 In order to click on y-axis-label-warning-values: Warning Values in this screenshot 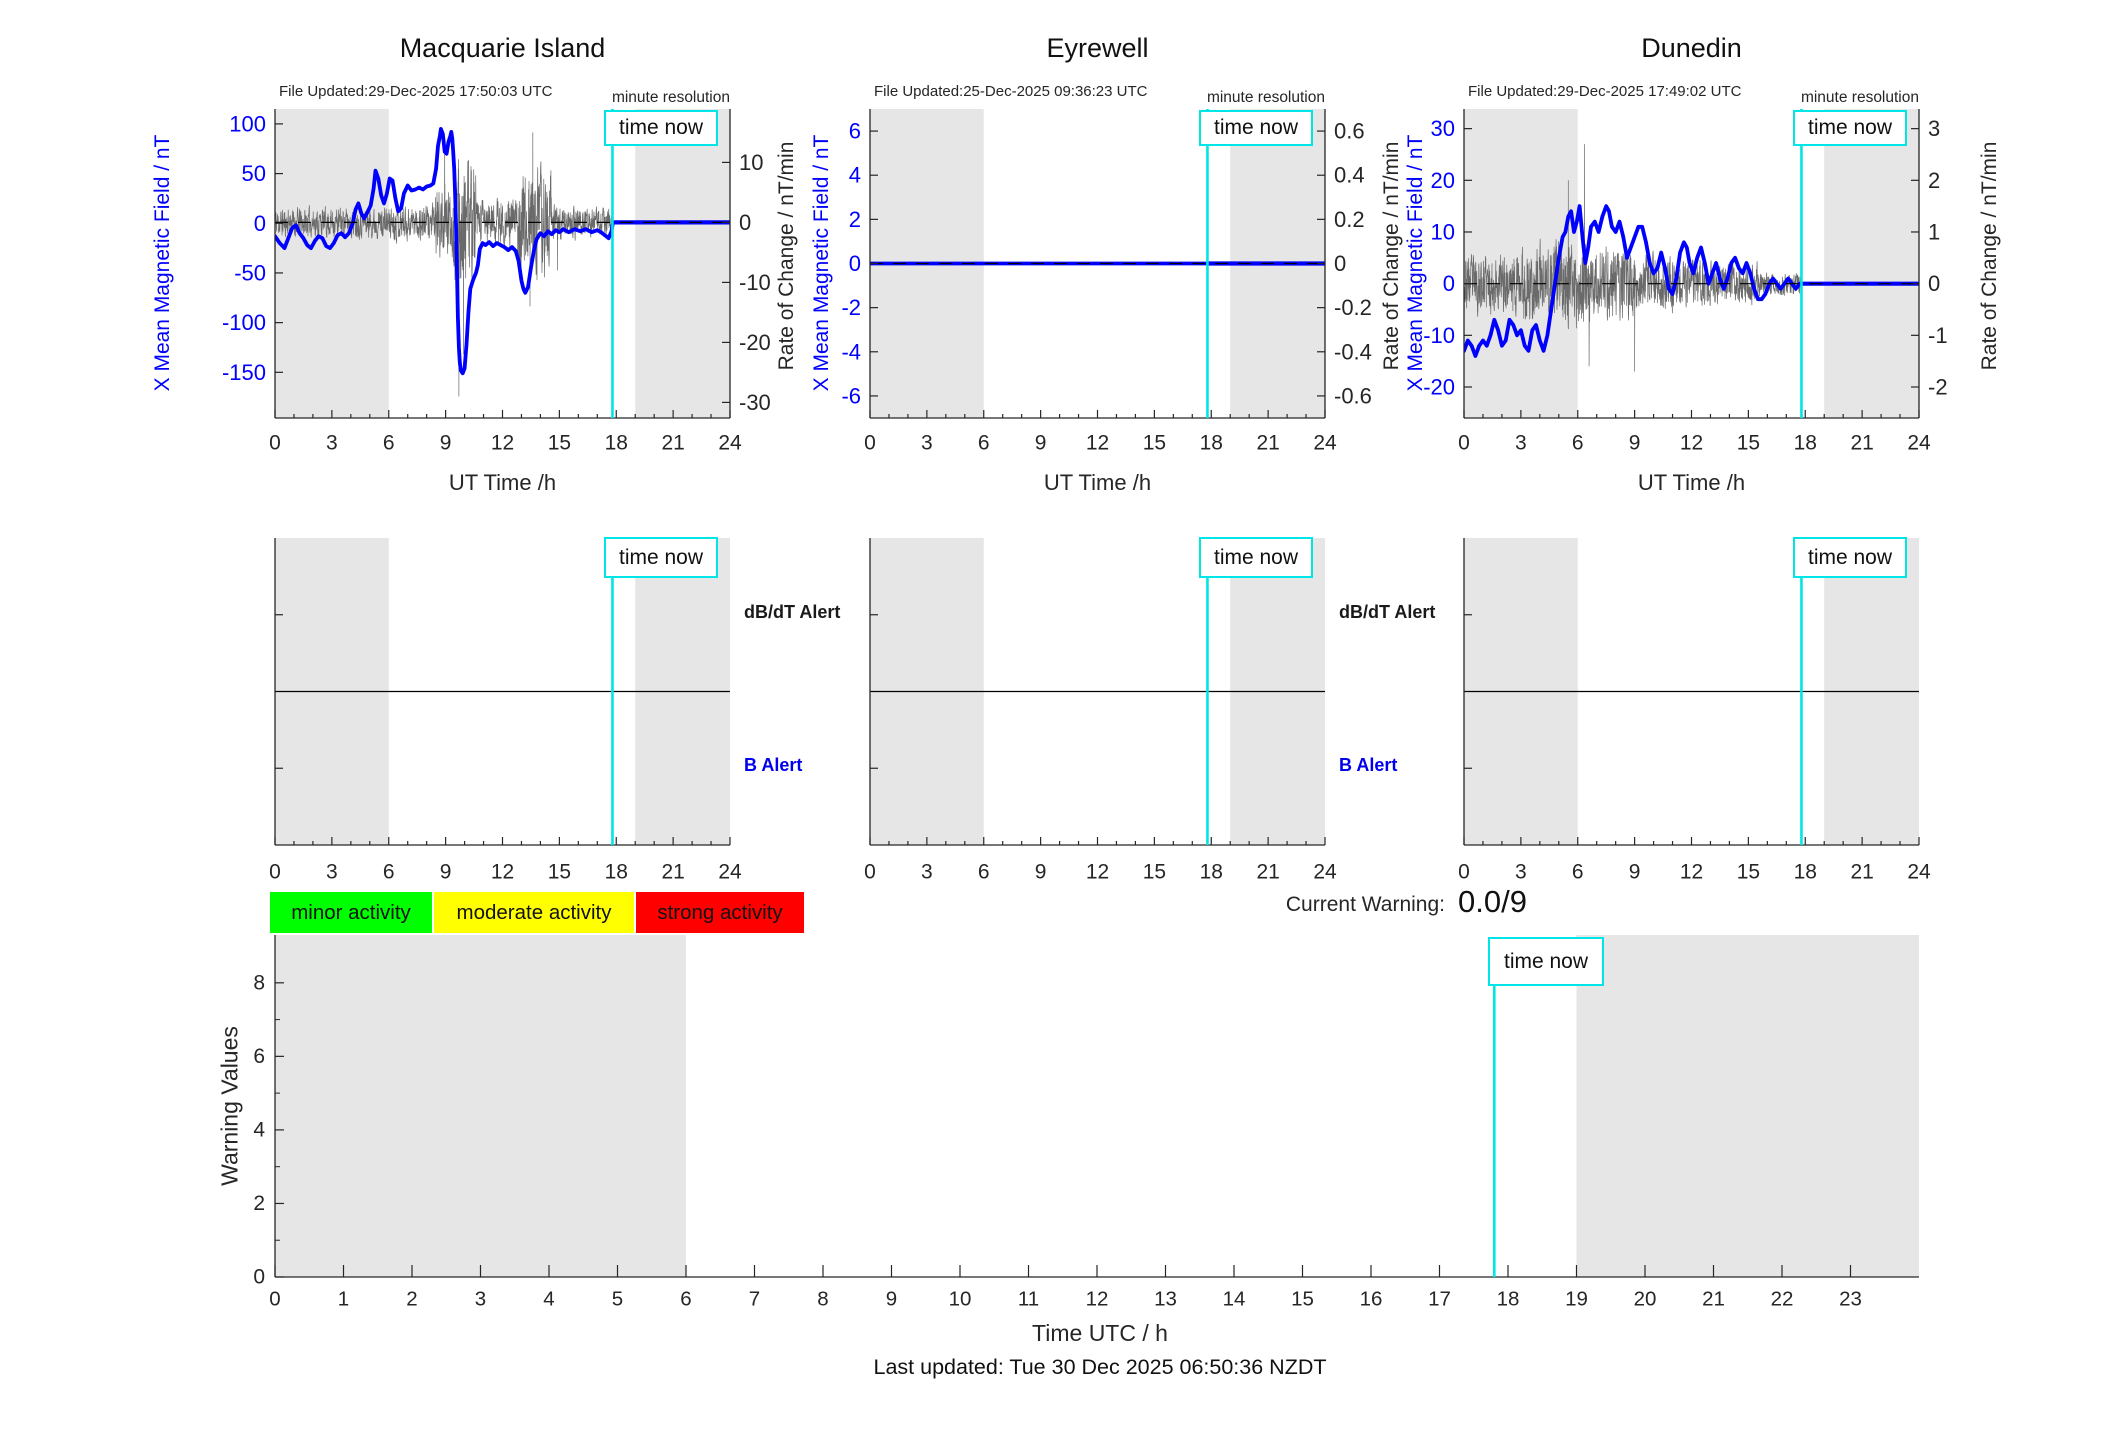, I will do `click(229, 1106)`.